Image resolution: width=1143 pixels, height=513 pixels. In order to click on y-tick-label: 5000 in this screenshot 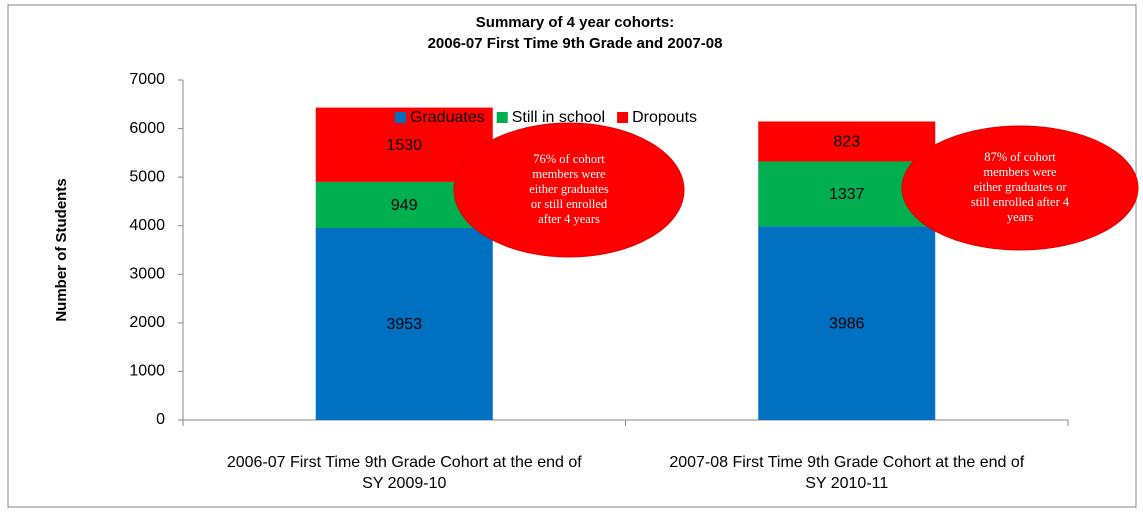, I will do `click(147, 176)`.